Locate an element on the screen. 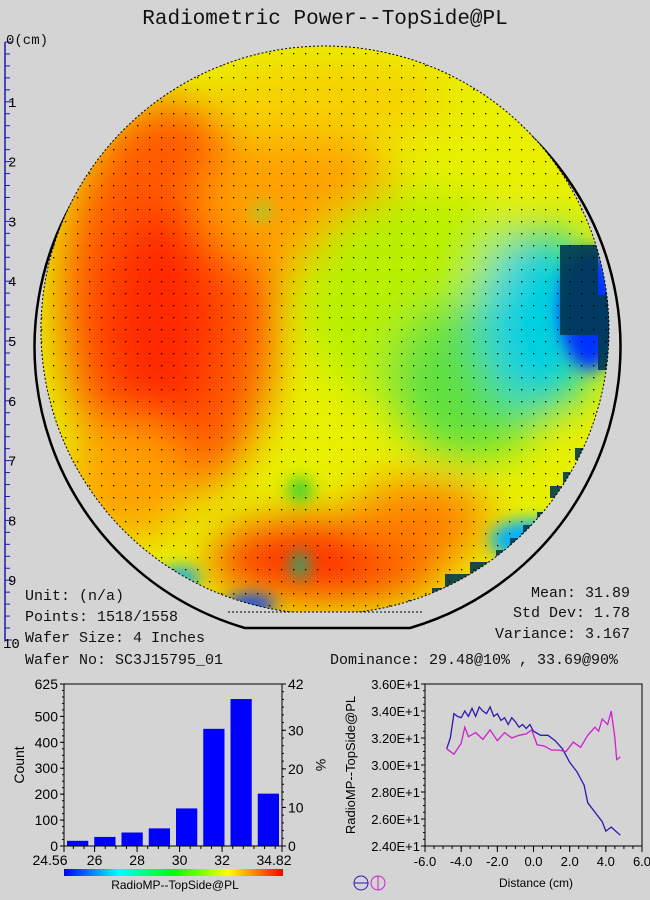  mean-text: Mean: 31.89 is located at coordinates (580, 593).